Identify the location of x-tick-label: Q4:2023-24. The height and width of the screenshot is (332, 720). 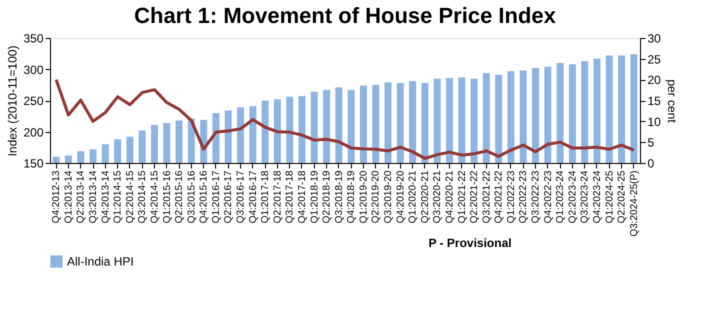
(597, 197).